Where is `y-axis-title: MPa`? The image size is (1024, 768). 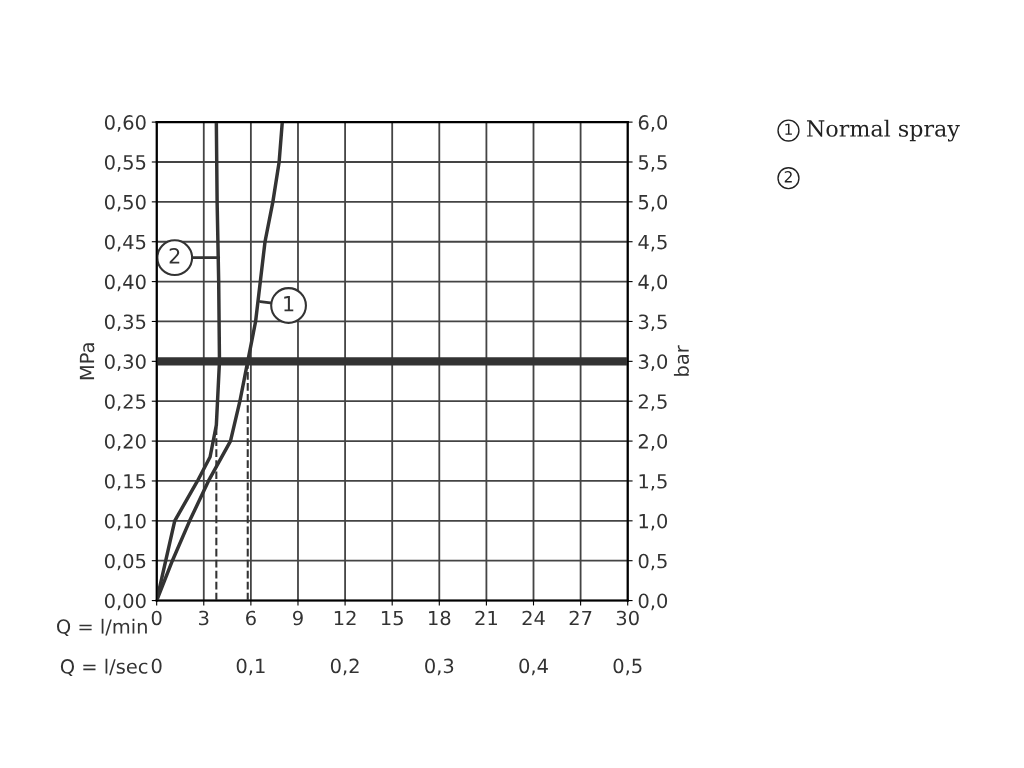
y-axis-title: MPa is located at coordinates (87, 361).